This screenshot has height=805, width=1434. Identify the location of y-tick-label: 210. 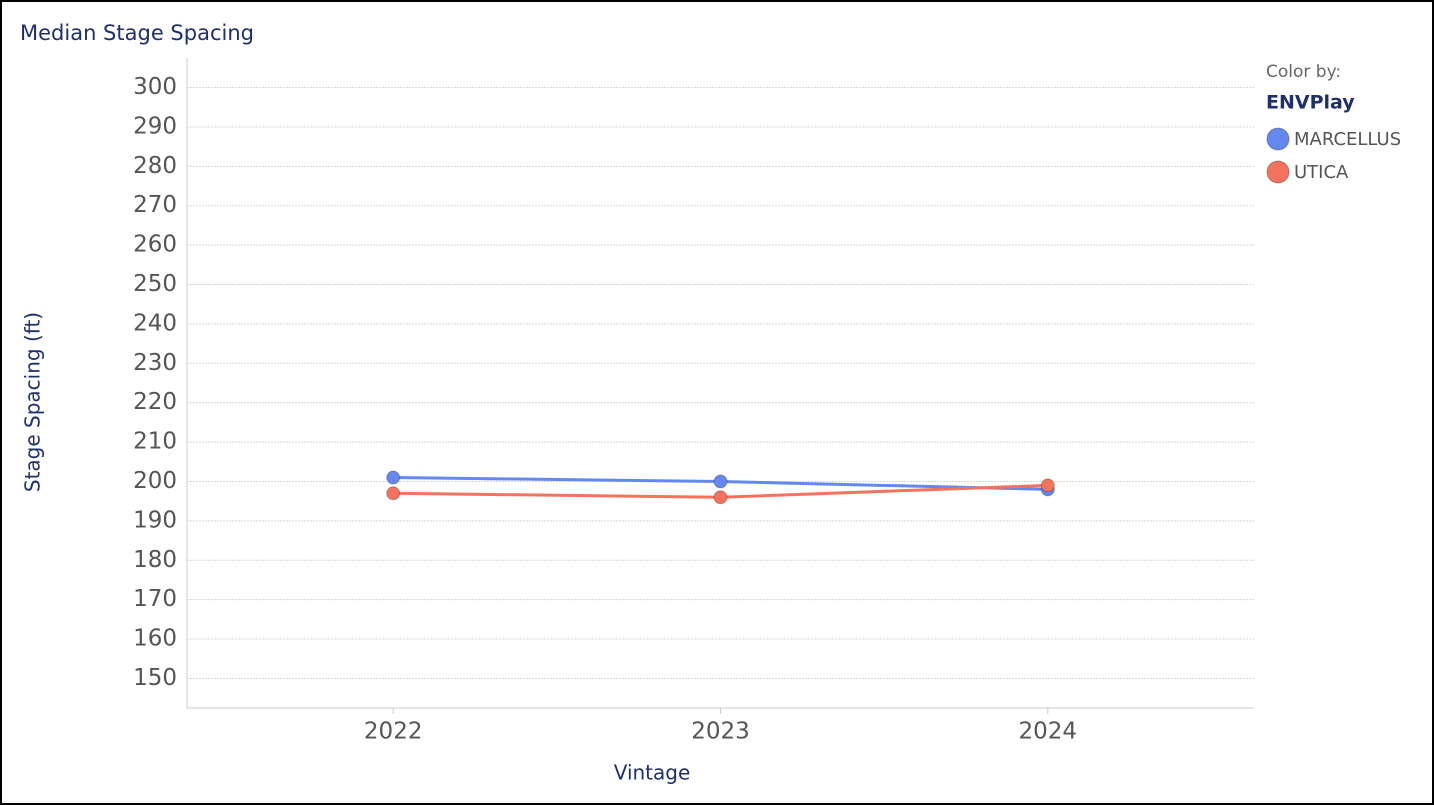
(155, 442).